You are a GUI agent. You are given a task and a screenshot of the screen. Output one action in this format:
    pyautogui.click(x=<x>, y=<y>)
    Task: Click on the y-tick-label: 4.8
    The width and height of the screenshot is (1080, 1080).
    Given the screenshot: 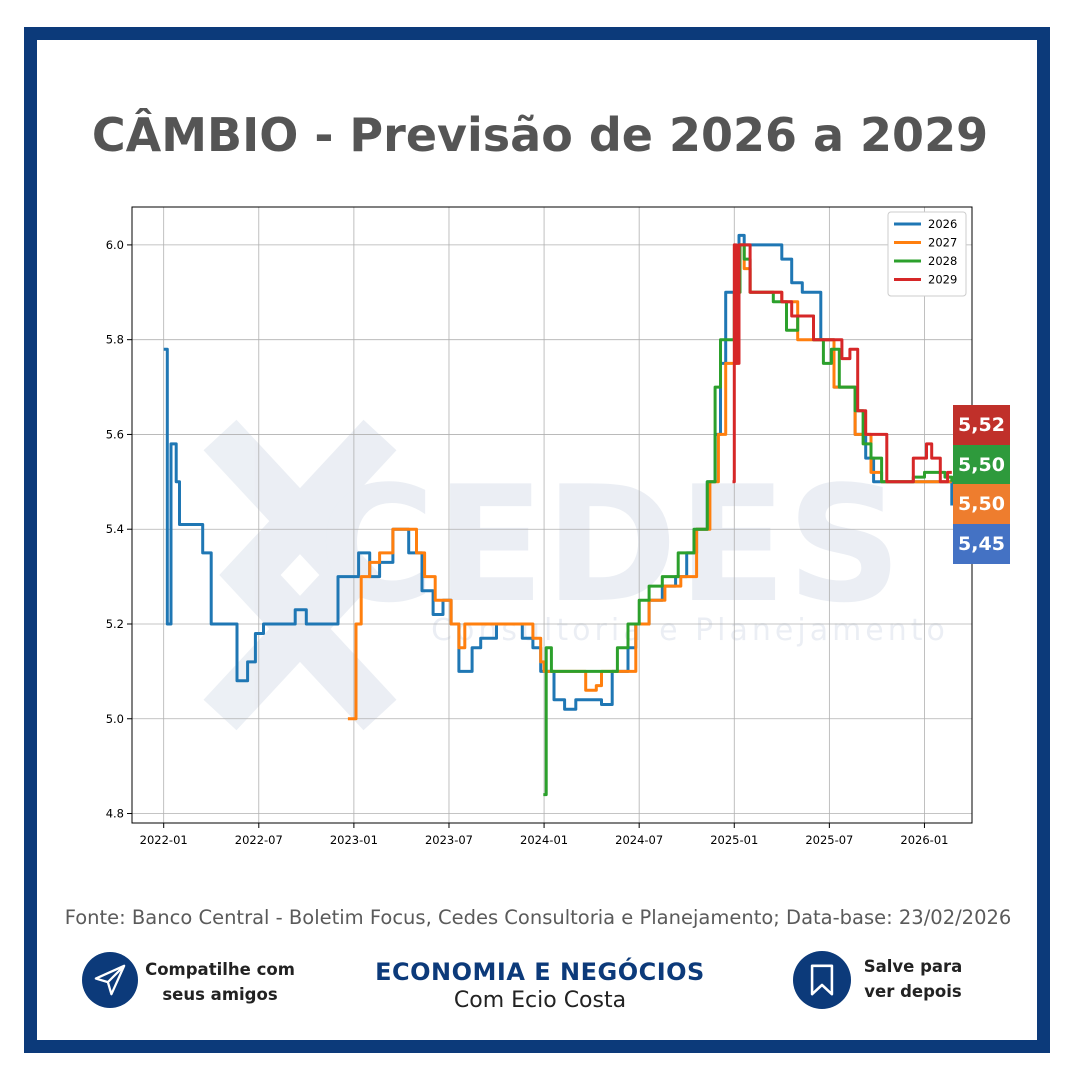 What is the action you would take?
    pyautogui.click(x=115, y=814)
    